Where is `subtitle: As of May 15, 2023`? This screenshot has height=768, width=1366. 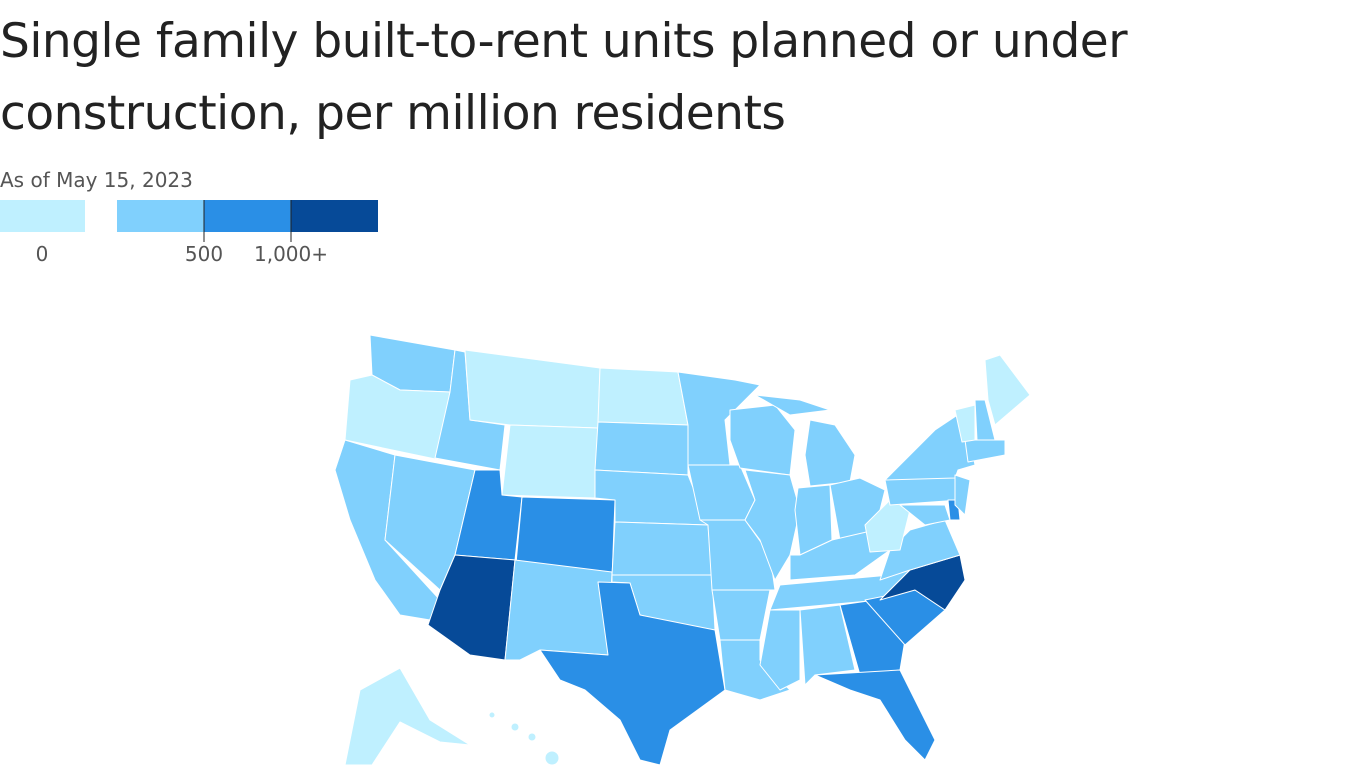 subtitle: As of May 15, 2023 is located at coordinates (96, 180).